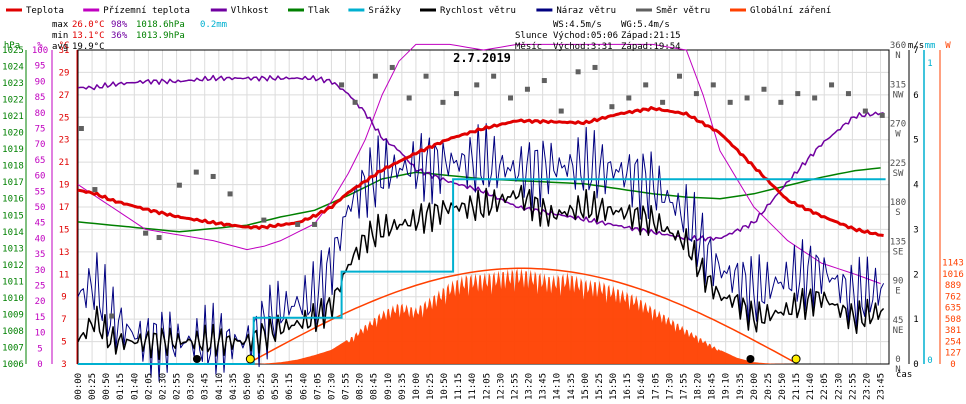 This screenshot has width=966, height=404. What do you see at coordinates (929, 64) in the screenshot?
I see `rain-tick-label: 1` at bounding box center [929, 64].